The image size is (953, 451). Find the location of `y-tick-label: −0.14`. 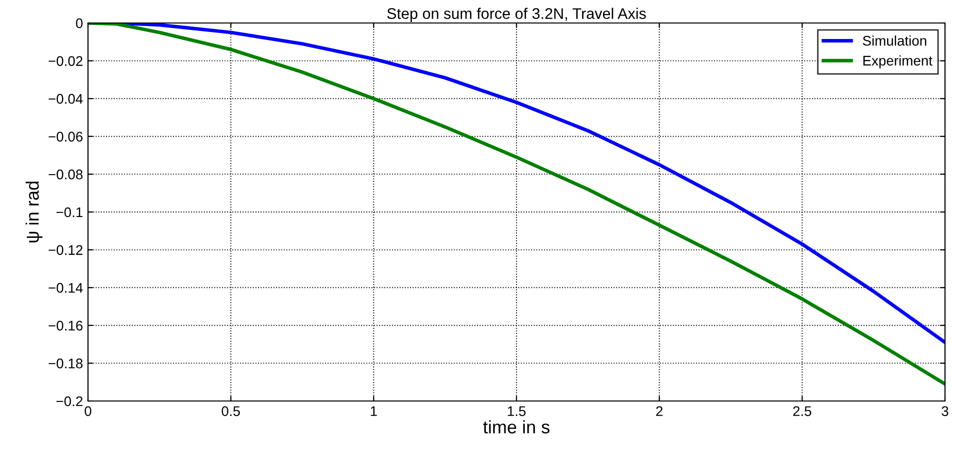

y-tick-label: −0.14 is located at coordinates (65, 287).